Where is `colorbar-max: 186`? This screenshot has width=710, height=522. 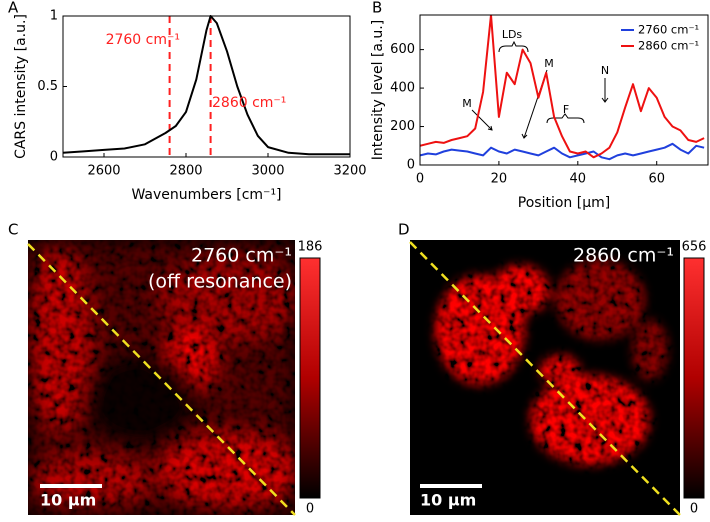 colorbar-max: 186 is located at coordinates (310, 247).